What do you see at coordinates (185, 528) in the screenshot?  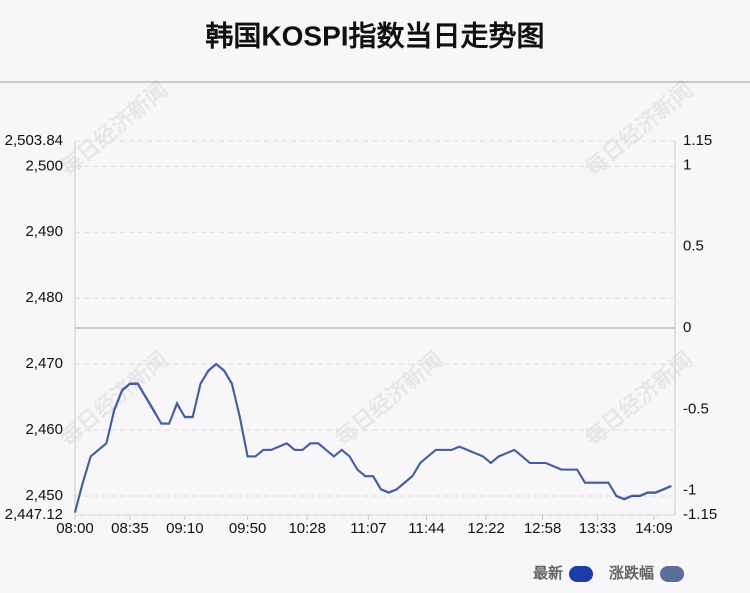 I see `x-tick-label: 09:10` at bounding box center [185, 528].